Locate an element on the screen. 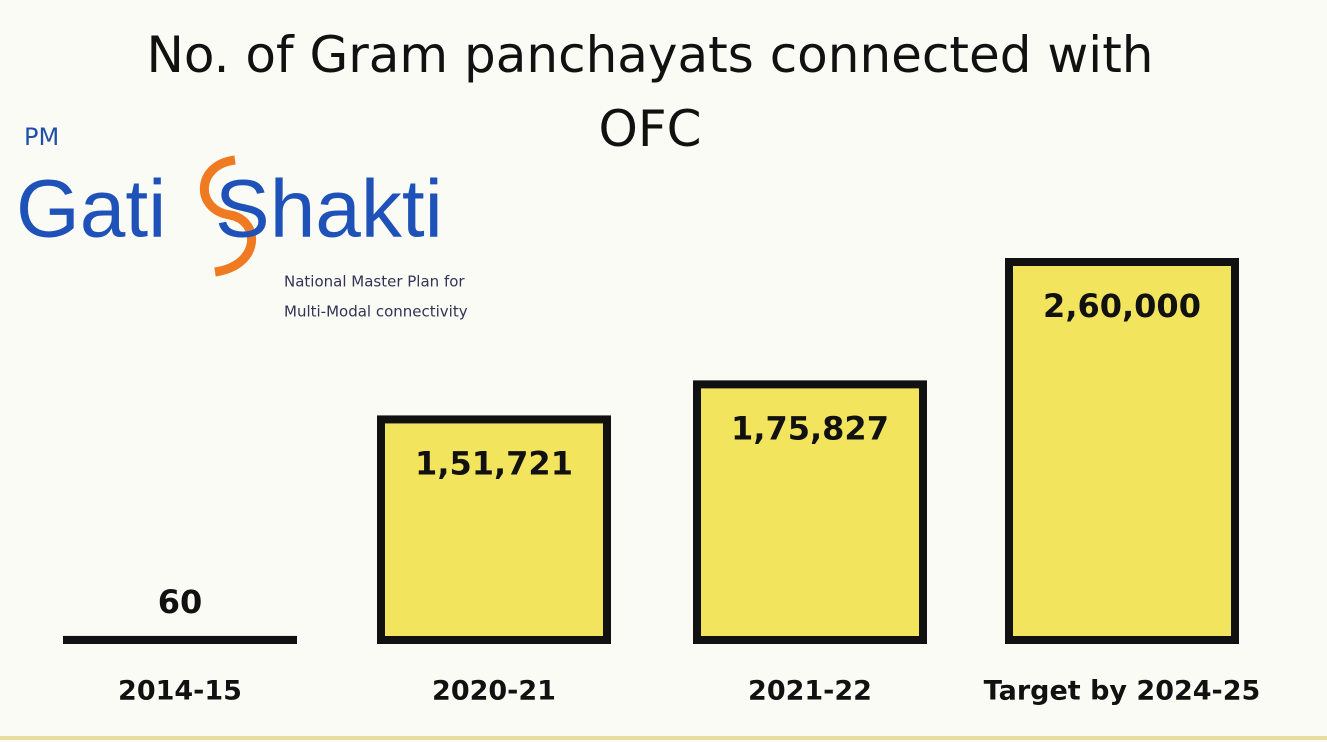  logo-swoosh is located at coordinates (227, 216).